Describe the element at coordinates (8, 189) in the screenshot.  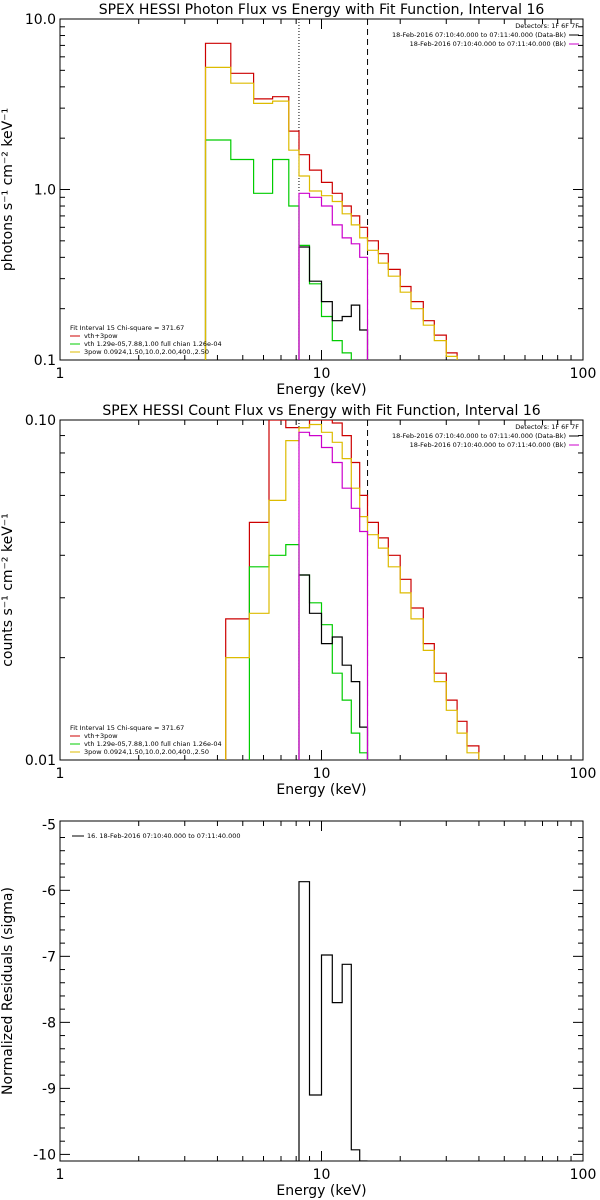
I see `y-axis-label: photons s⁻¹ cm⁻² keV⁻¹` at that location.